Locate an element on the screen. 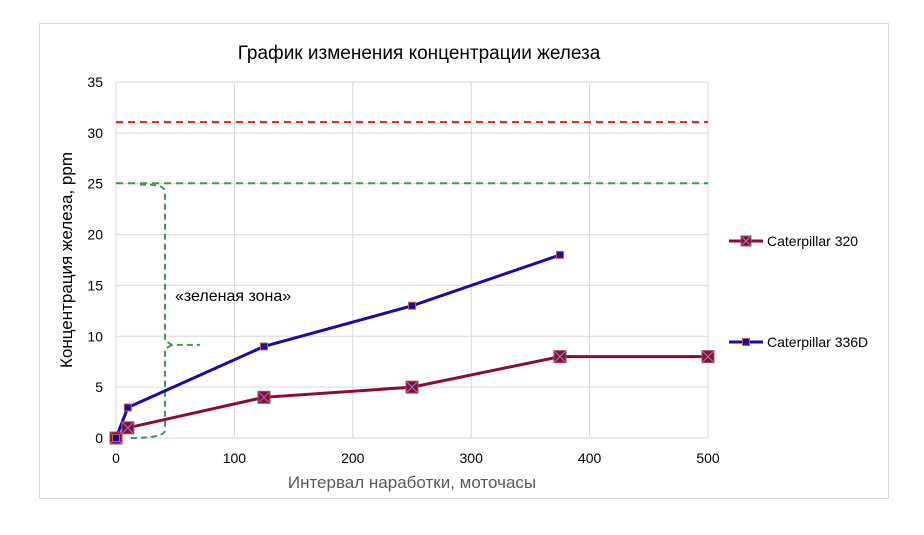  reference-lines is located at coordinates (412, 153).